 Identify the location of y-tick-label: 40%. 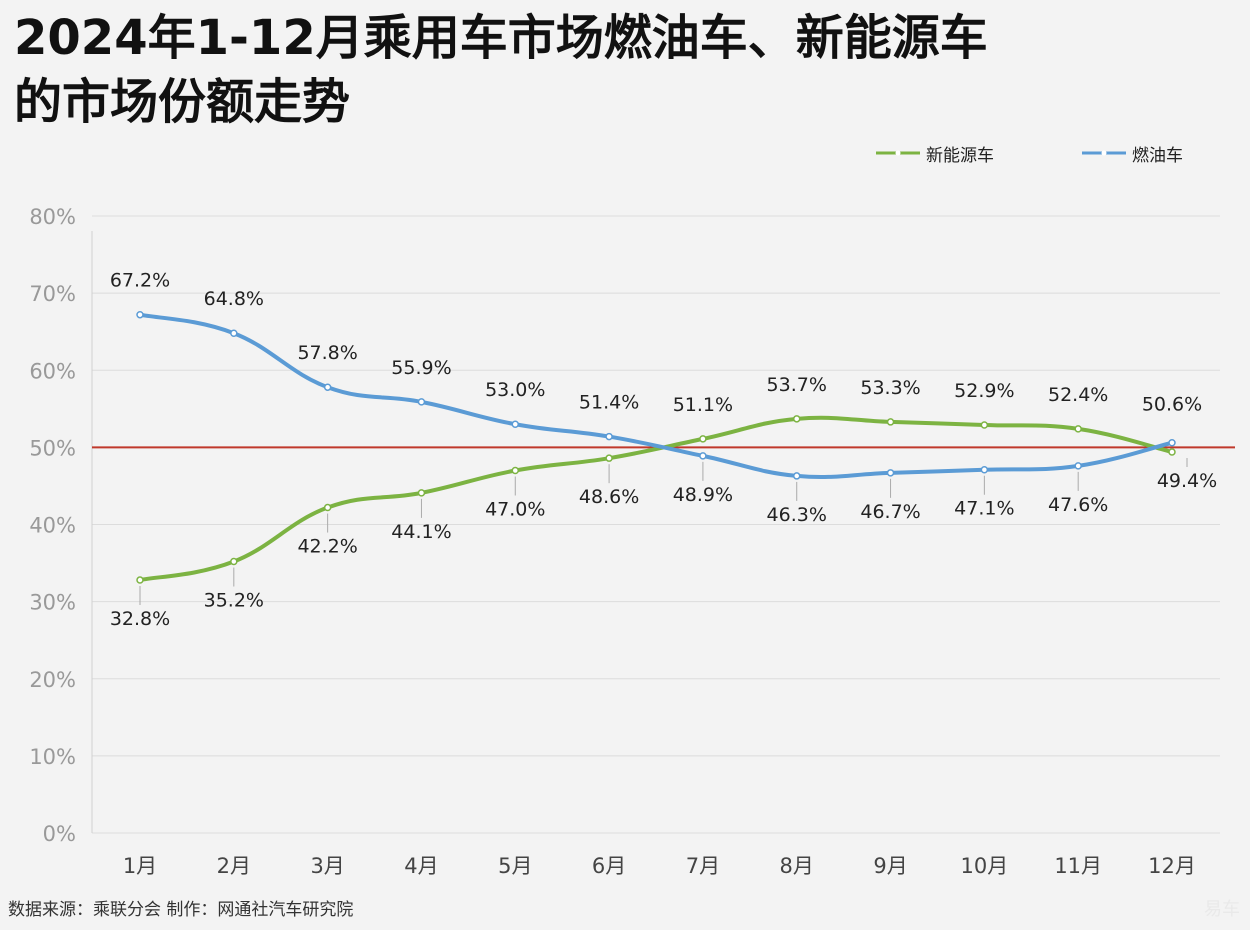
(52, 526).